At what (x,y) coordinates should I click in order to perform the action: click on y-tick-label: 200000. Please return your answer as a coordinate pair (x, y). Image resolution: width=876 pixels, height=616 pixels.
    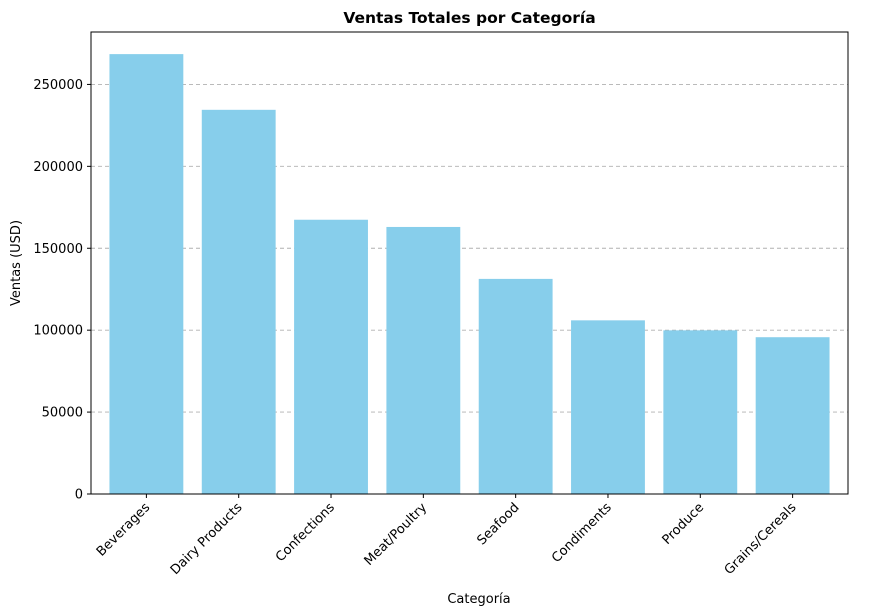
    Looking at the image, I should click on (58, 167).